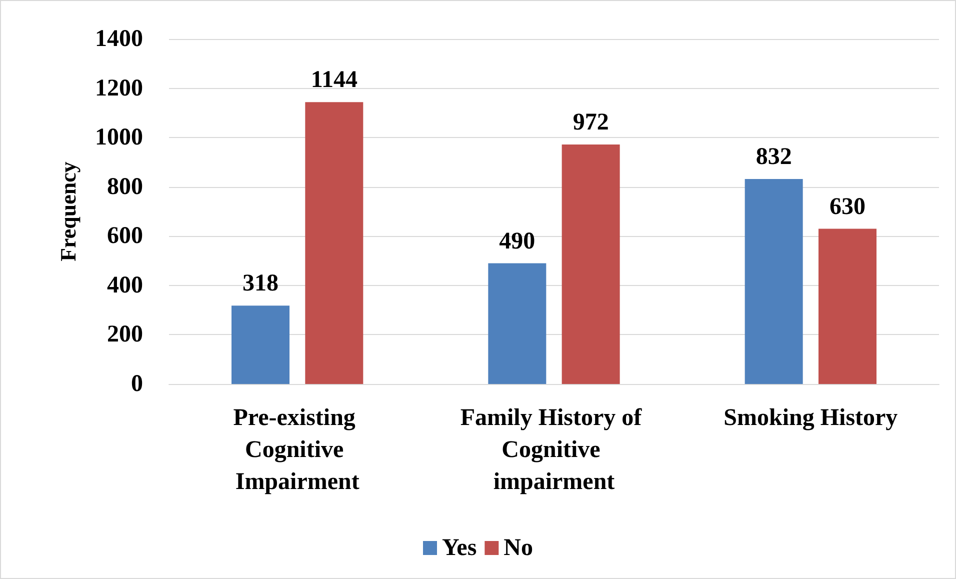 Image resolution: width=956 pixels, height=579 pixels. What do you see at coordinates (125, 236) in the screenshot?
I see `y-tick-label: 600` at bounding box center [125, 236].